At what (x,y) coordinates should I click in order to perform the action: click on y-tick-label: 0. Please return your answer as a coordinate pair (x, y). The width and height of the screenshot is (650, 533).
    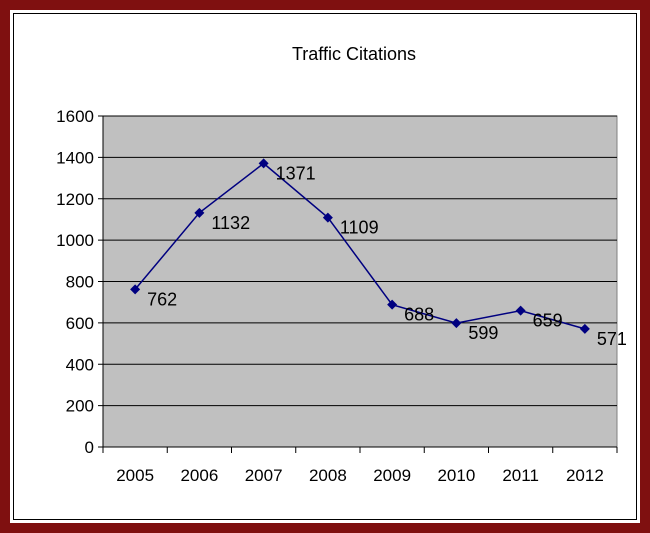
    Looking at the image, I should click on (89, 447).